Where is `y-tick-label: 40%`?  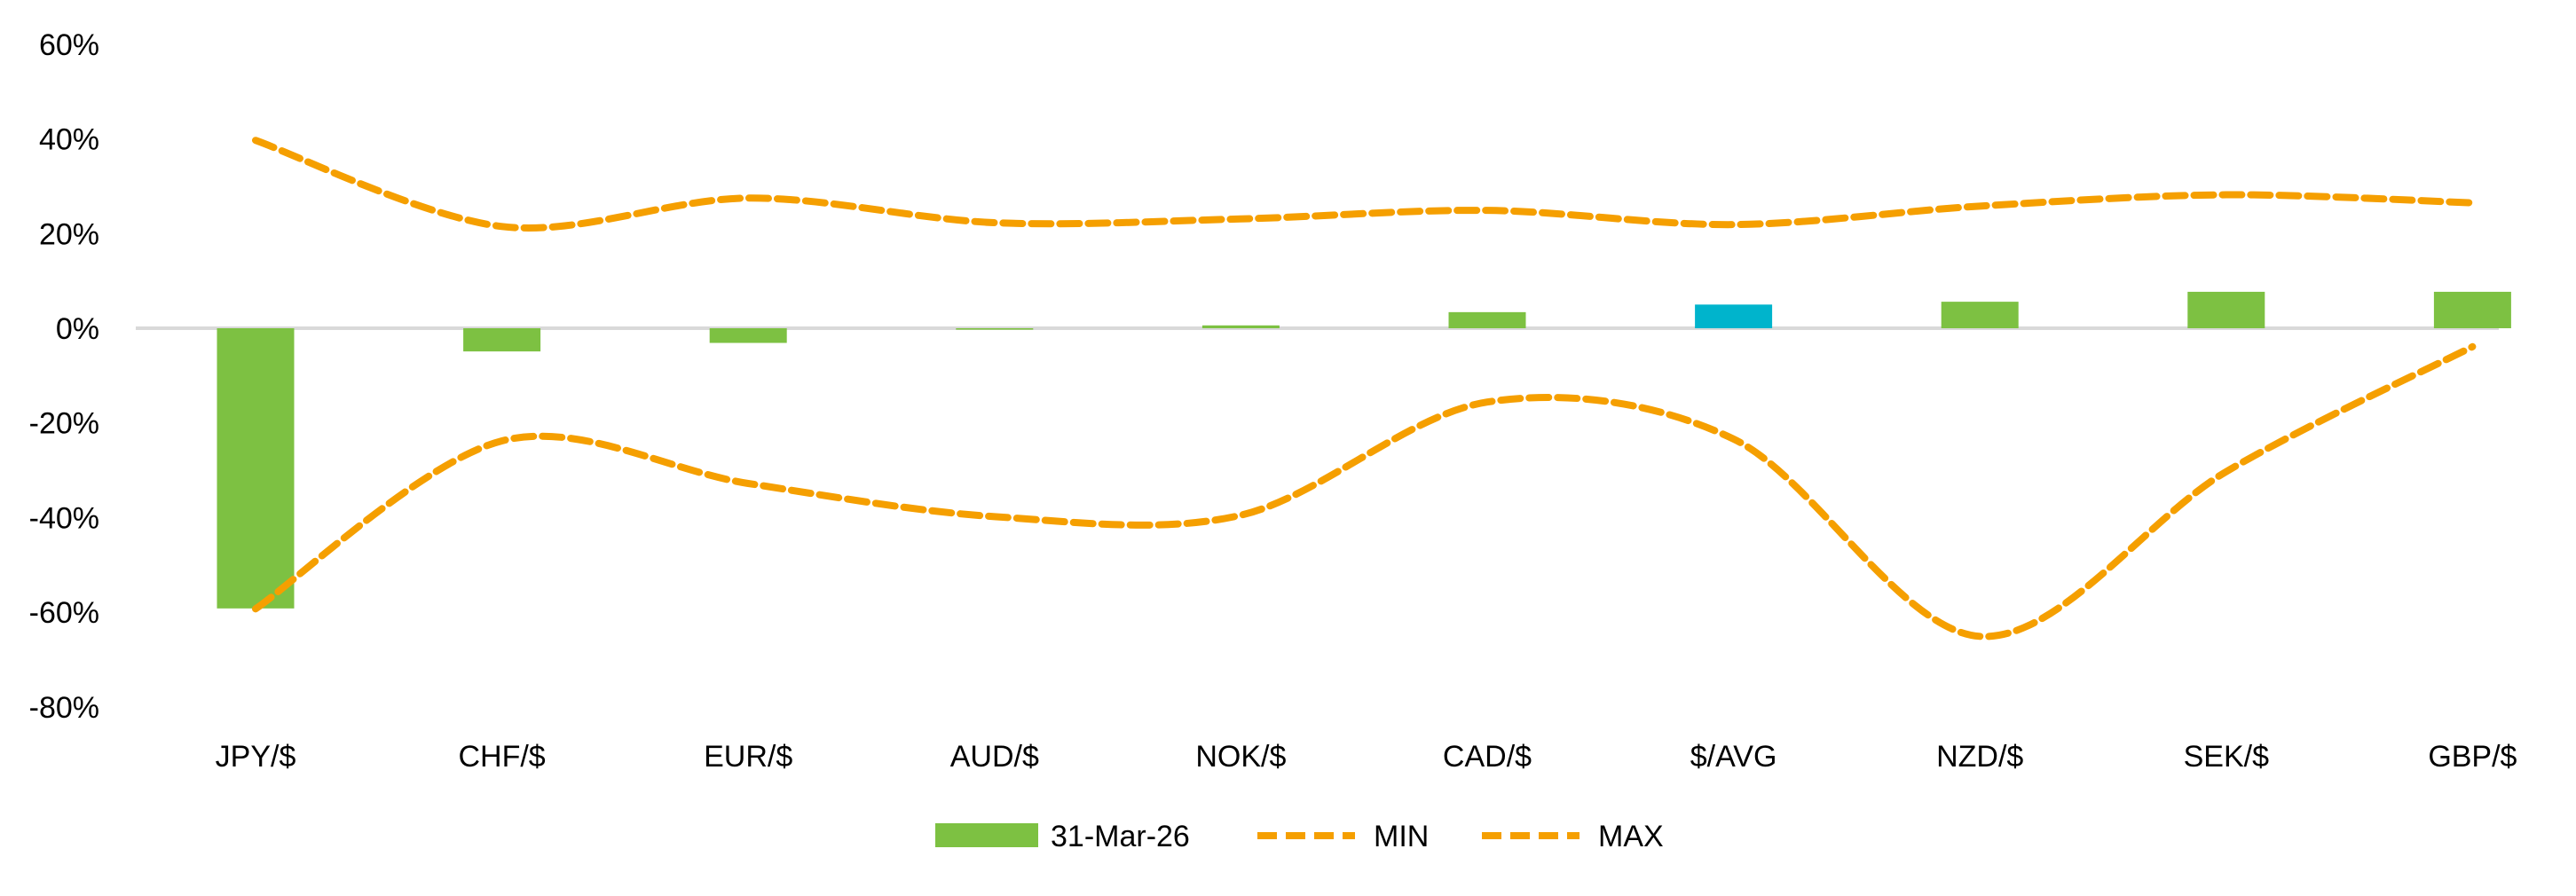 y-tick-label: 40% is located at coordinates (69, 140).